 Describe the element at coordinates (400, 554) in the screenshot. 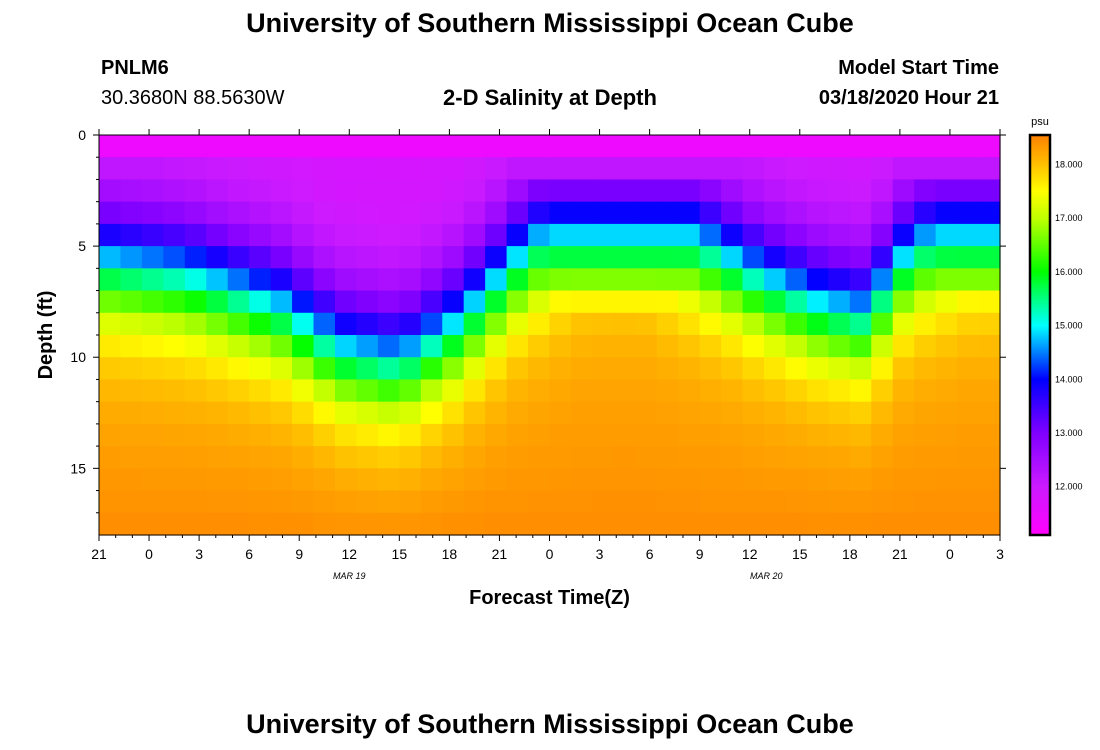

I see `x-tick-label: 15` at that location.